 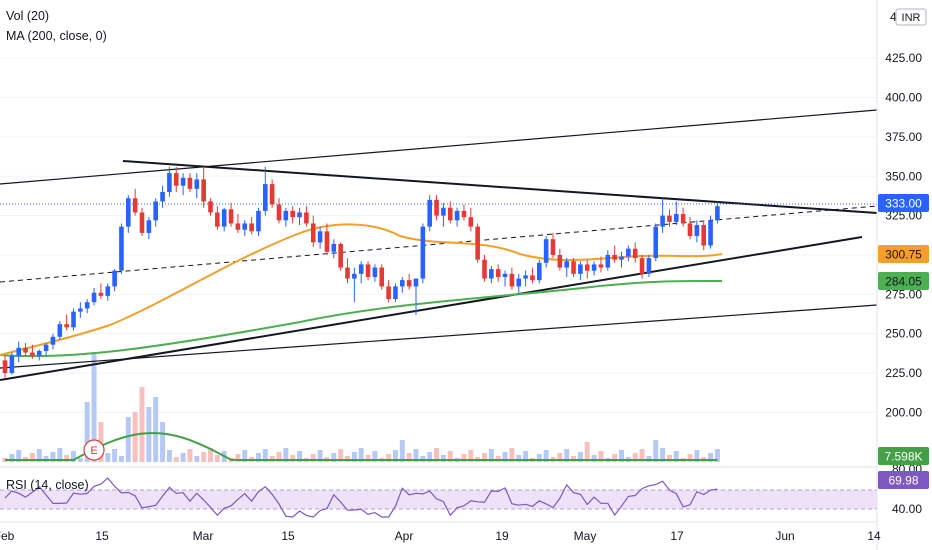 I want to click on volume-badge, so click(x=903, y=456).